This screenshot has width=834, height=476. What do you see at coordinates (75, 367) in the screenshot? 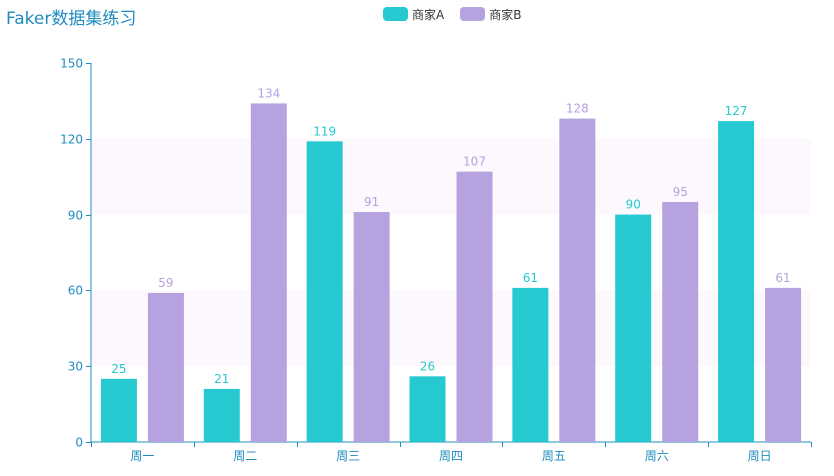
I see `y-tick-label: 30` at bounding box center [75, 367].